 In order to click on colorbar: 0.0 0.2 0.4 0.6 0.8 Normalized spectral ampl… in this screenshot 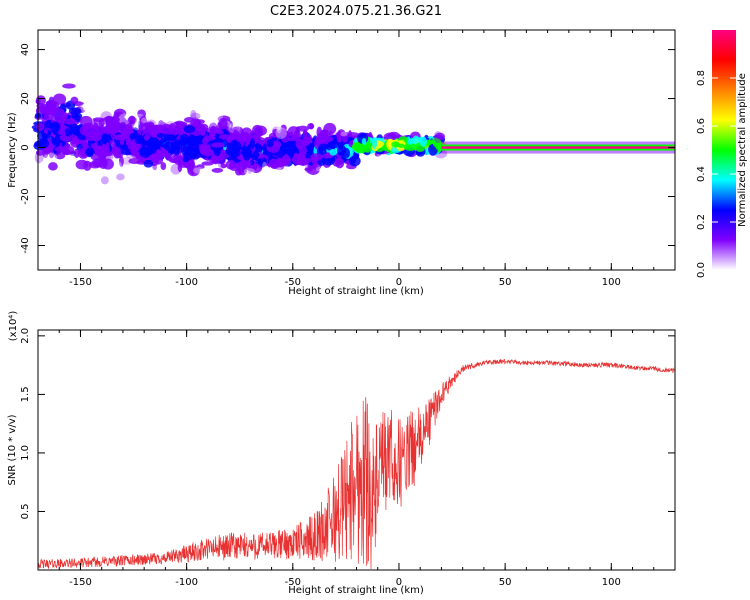, I will do `click(722, 154)`.